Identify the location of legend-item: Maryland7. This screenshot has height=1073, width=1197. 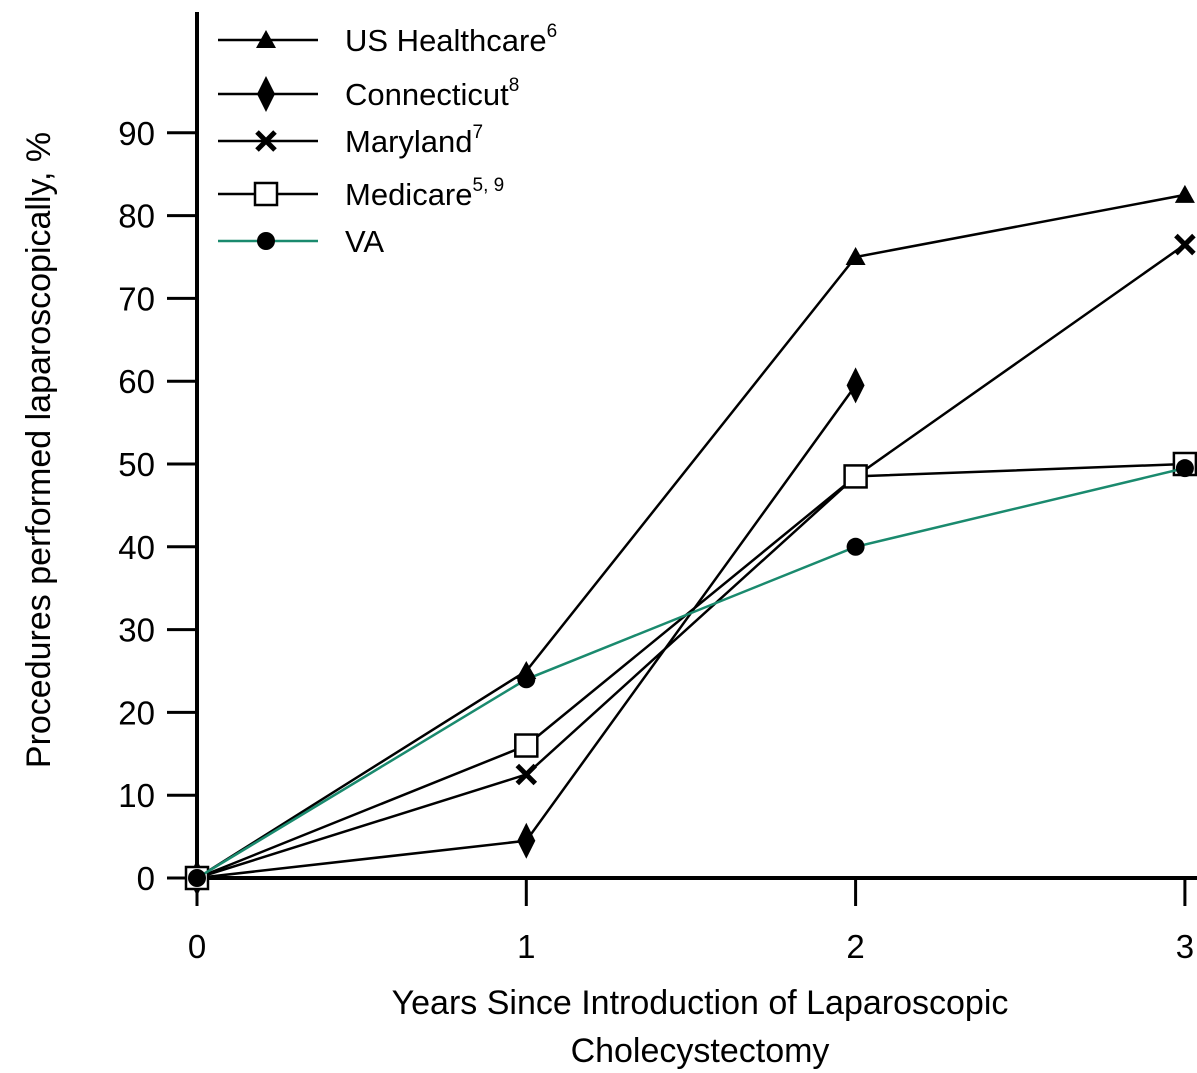
(350, 140).